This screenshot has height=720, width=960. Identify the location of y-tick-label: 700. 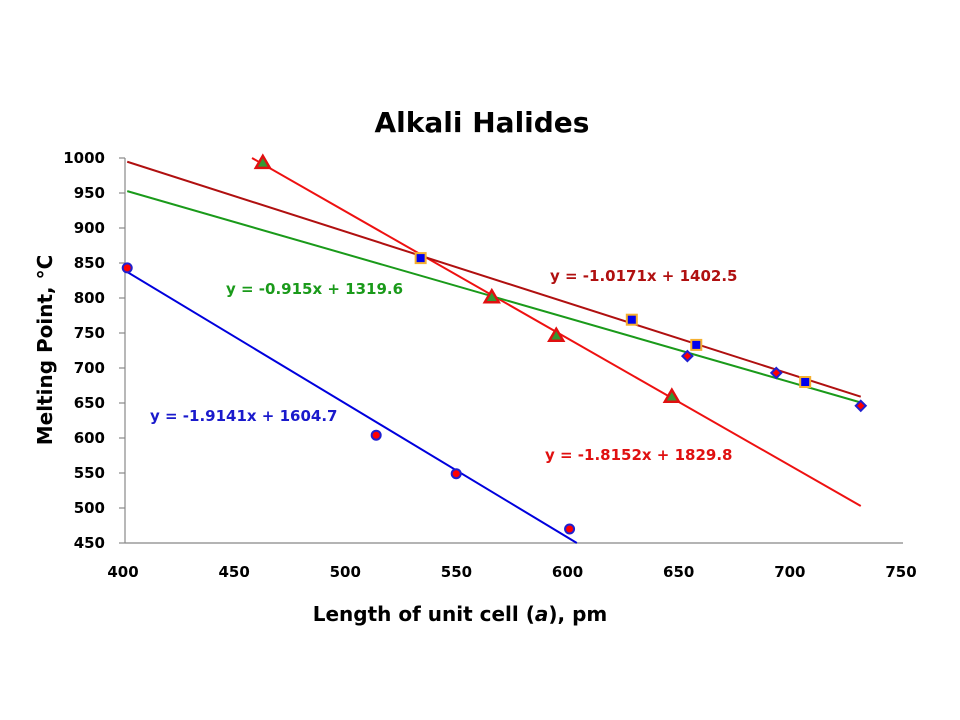
(89, 368).